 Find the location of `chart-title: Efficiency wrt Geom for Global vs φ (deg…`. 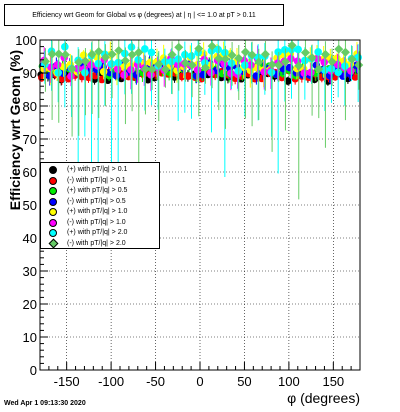

chart-title: Efficiency wrt Geom for Global vs φ (deg… is located at coordinates (144, 15).